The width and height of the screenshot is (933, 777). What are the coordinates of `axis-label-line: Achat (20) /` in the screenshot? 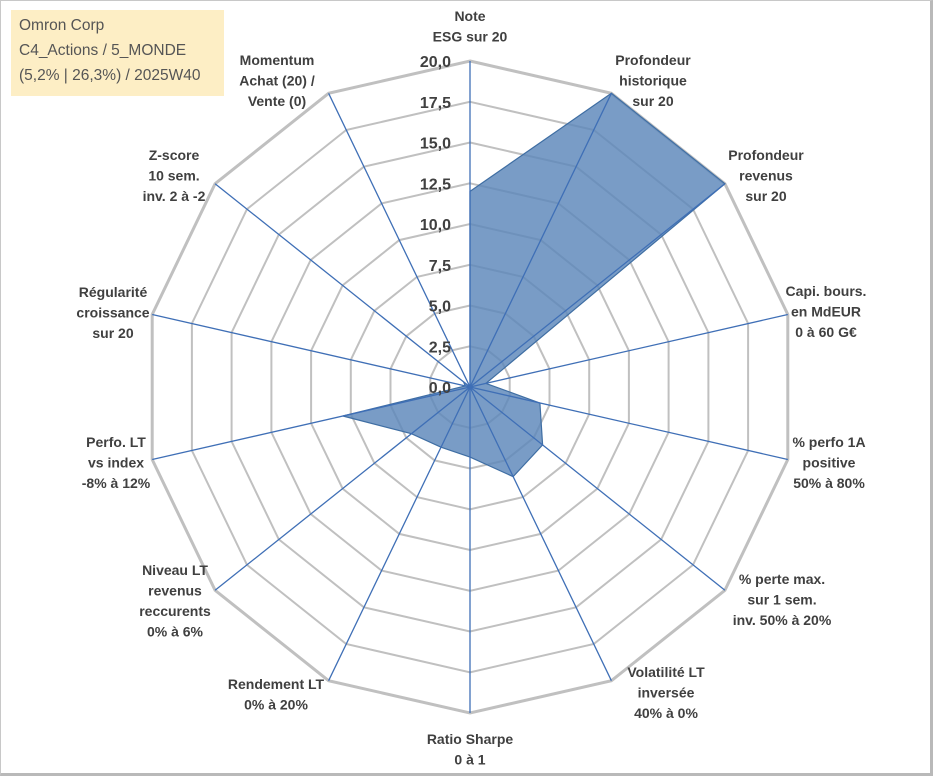 It's located at (277, 81).